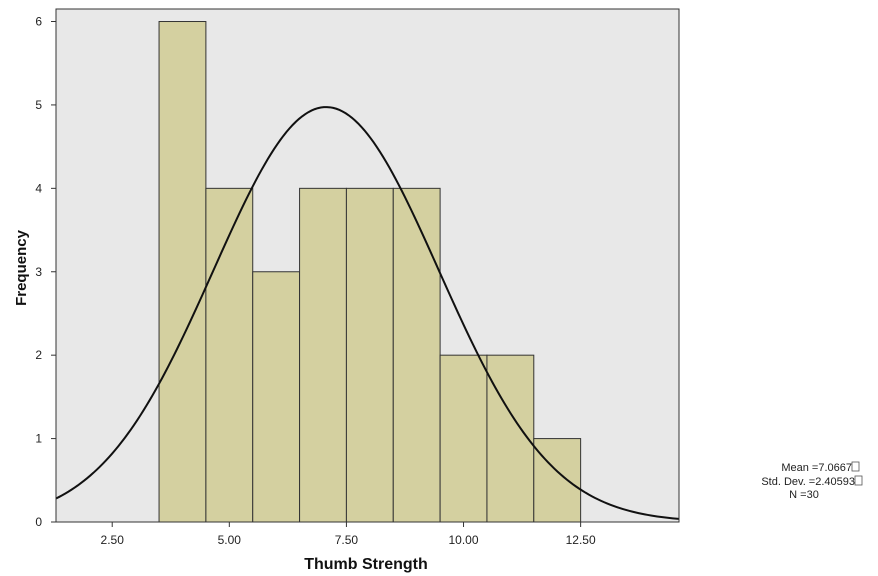  Describe the element at coordinates (45, 272) in the screenshot. I see `y-axis: 0 1 2 3 4 5 6` at that location.